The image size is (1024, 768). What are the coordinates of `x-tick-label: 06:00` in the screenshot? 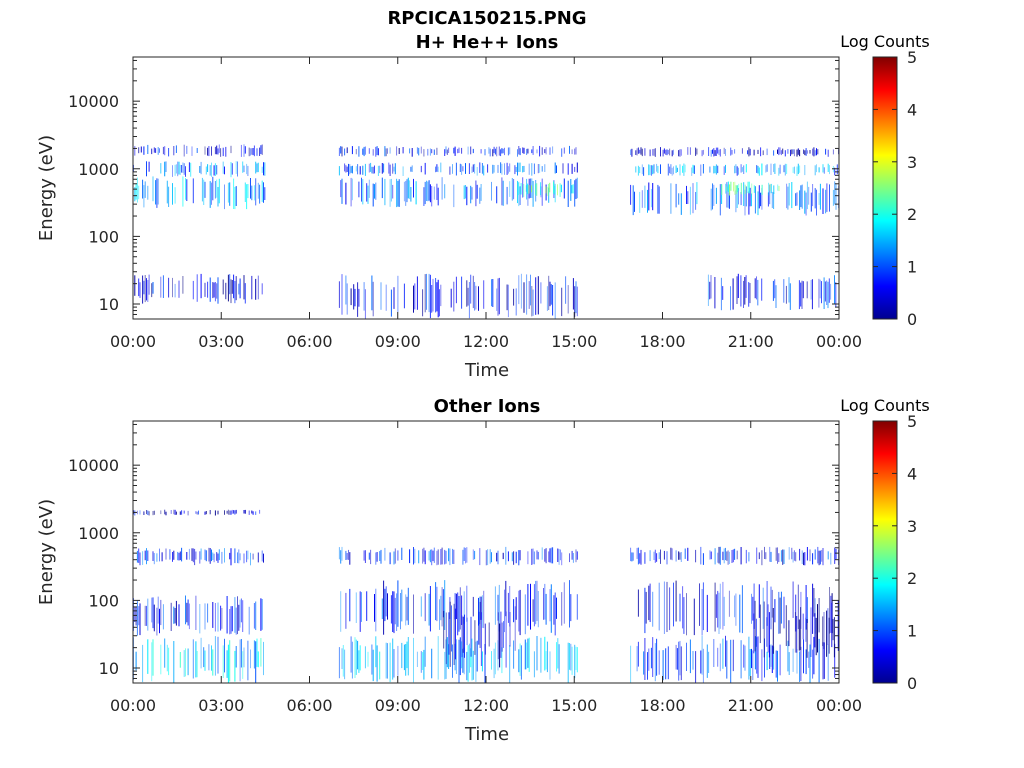 It's located at (309, 341).